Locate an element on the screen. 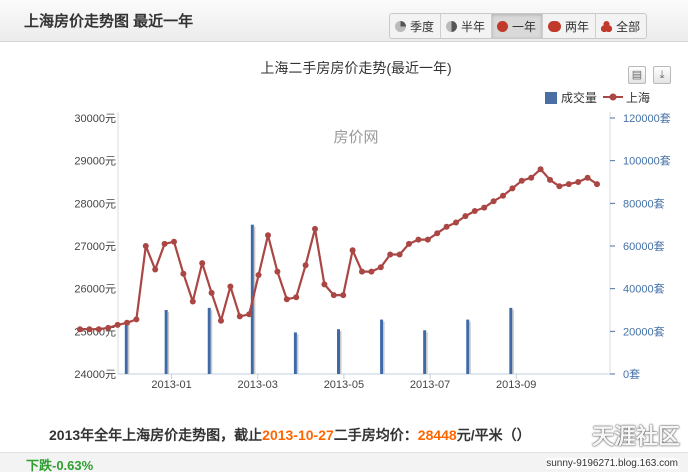 The height and width of the screenshot is (474, 688). download-button: ⤓ is located at coordinates (662, 75).